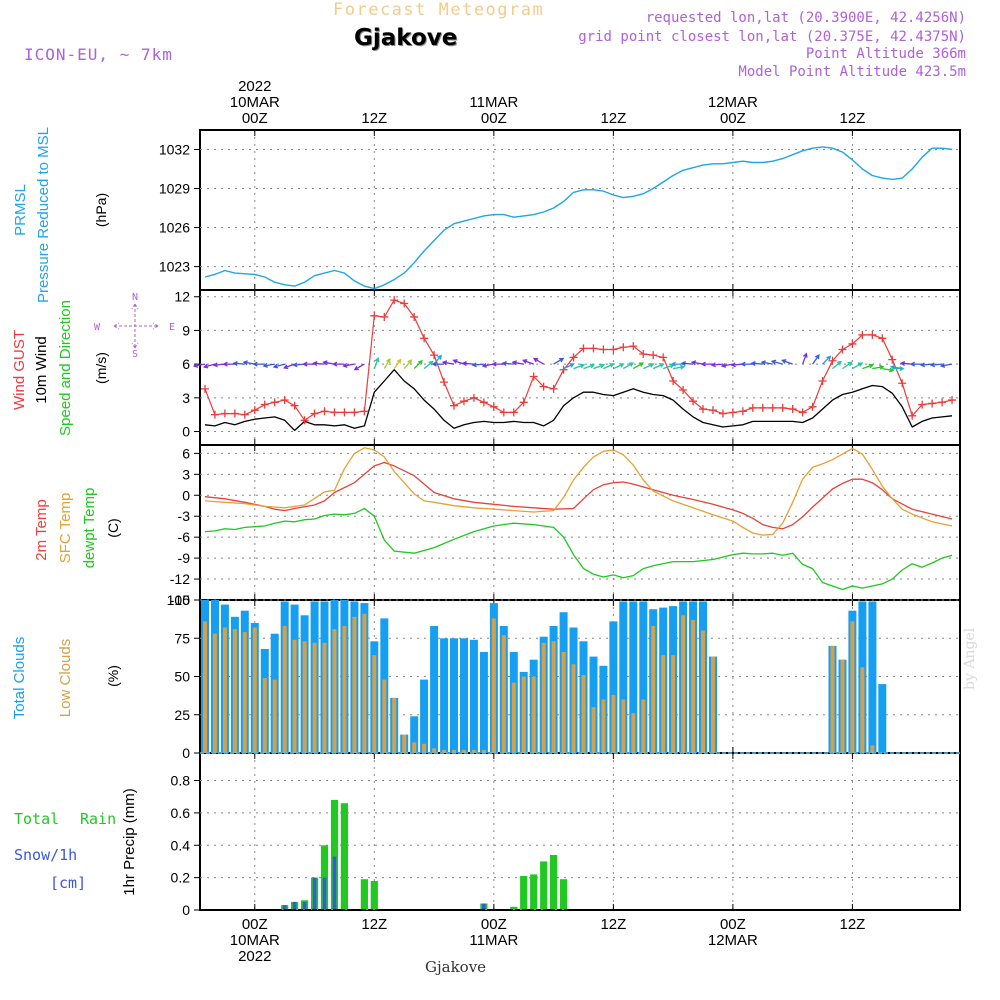  Describe the element at coordinates (186, 330) in the screenshot. I see `y-tick-label: 9` at that location.